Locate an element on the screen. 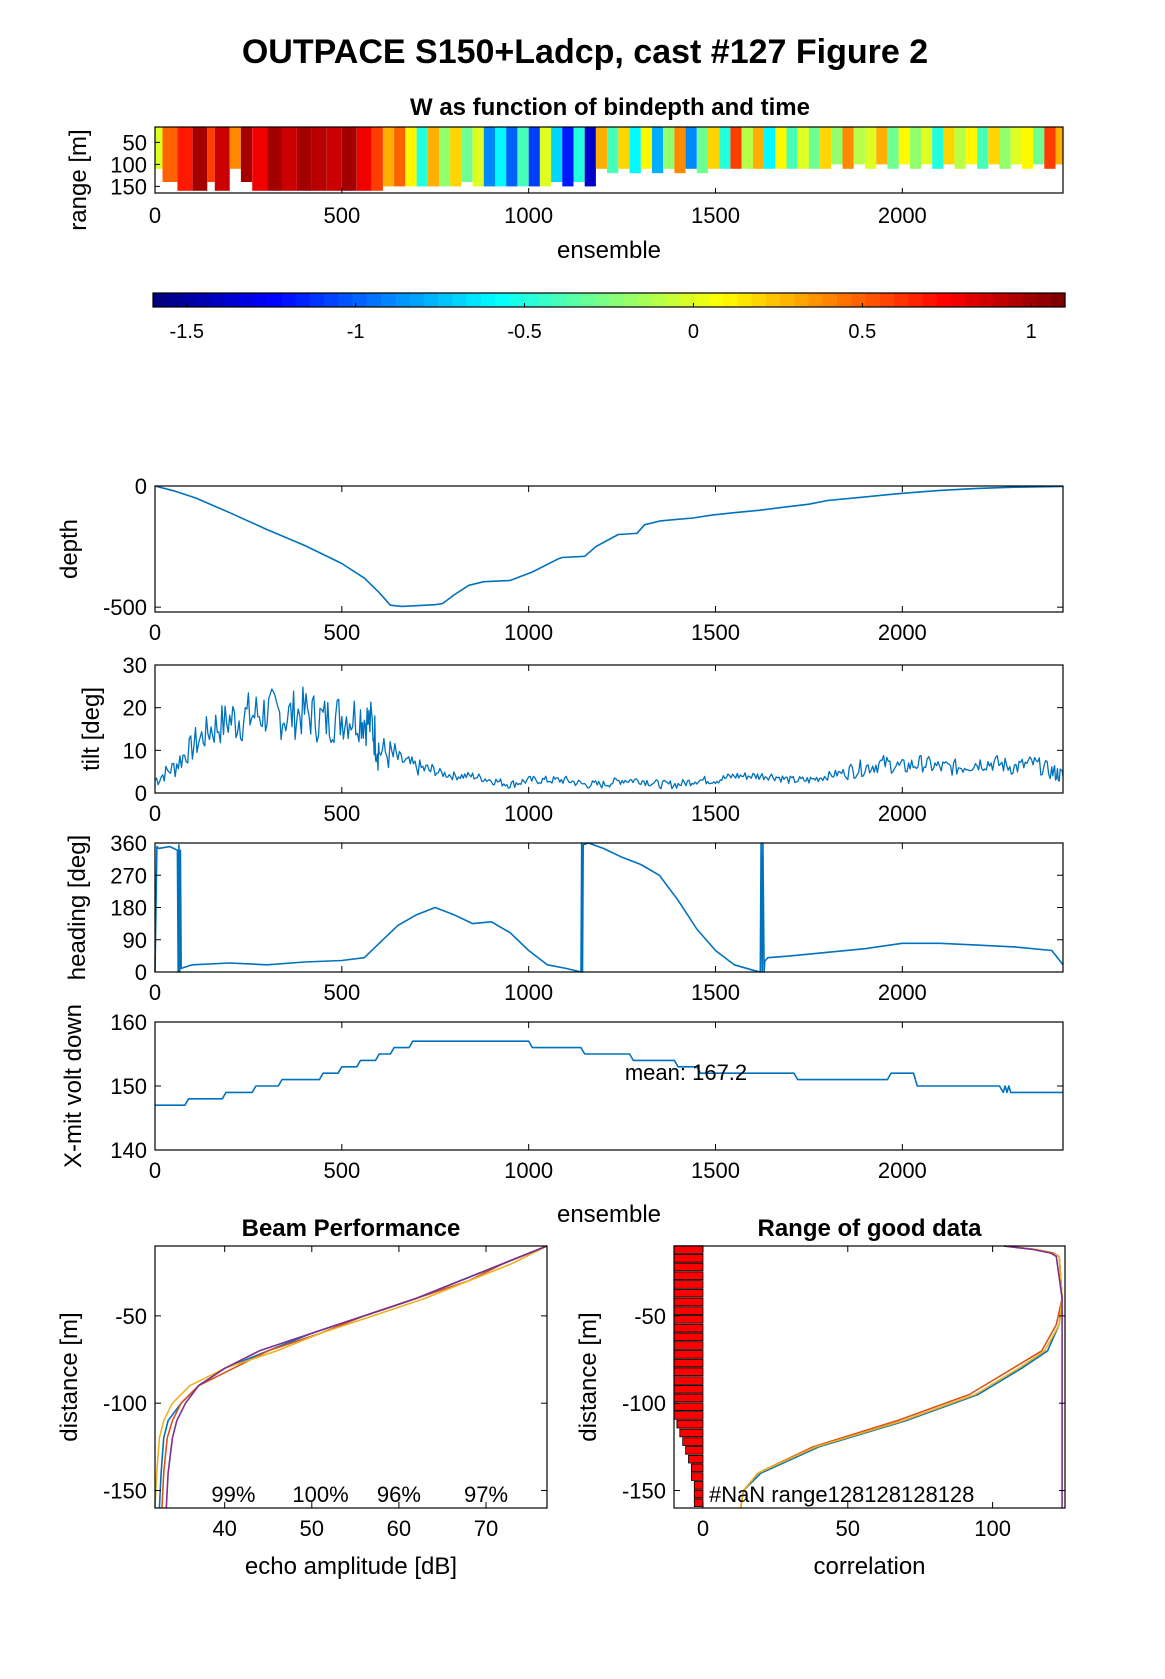 The width and height of the screenshot is (1165, 1679). heading-plot-xtick-label: 0 is located at coordinates (155, 992).